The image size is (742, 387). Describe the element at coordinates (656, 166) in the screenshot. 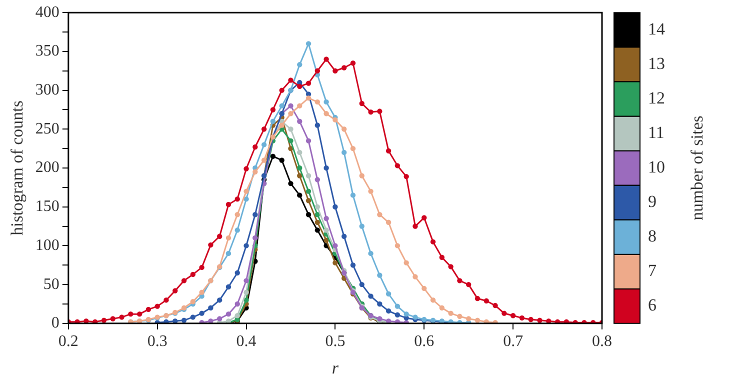

I see `legend-label: 10` at that location.